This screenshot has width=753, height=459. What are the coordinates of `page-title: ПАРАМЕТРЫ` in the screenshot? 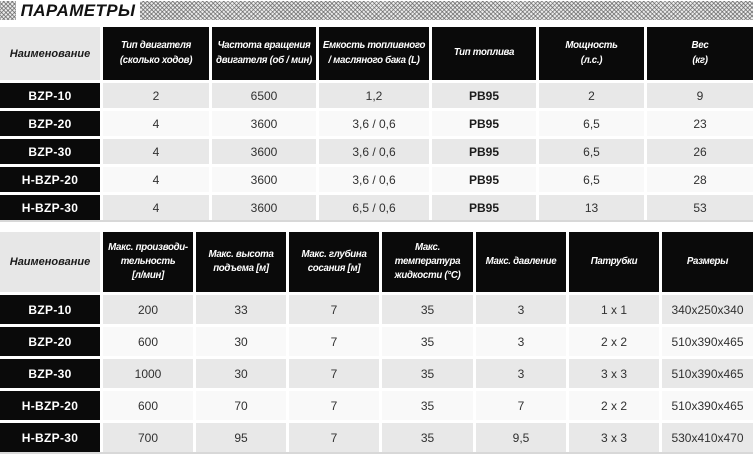 It's located at (78, 10).